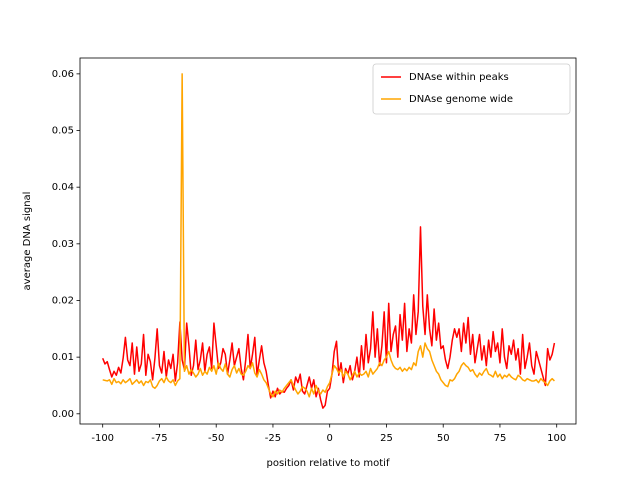 The width and height of the screenshot is (640, 480). Describe the element at coordinates (330, 438) in the screenshot. I see `x-tick-label: 0` at that location.